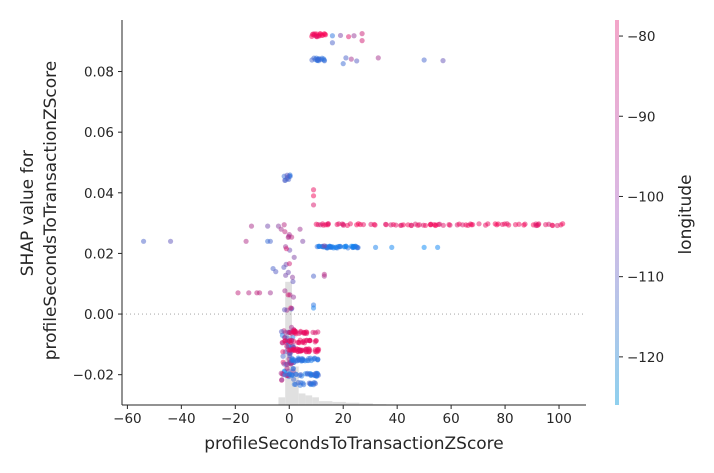  What do you see at coordinates (559, 419) in the screenshot?
I see `x-tick-label: 100` at bounding box center [559, 419].